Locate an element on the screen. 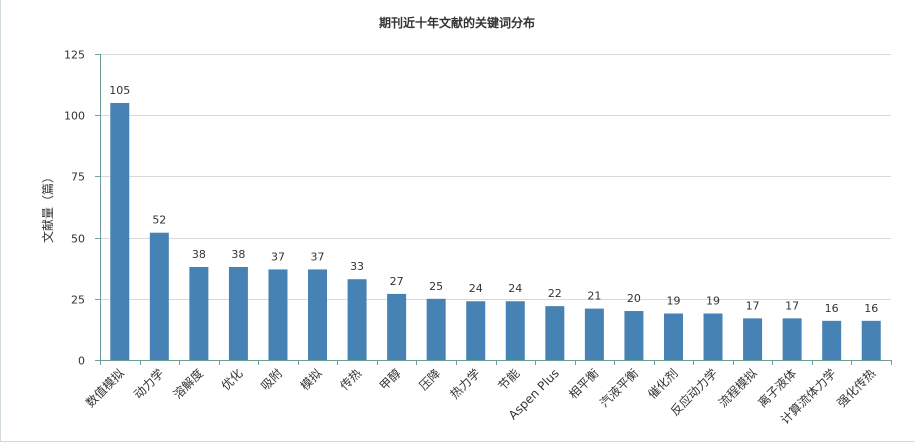 This screenshot has width=914, height=442. x-tick-label: 催化剂 is located at coordinates (663, 384).